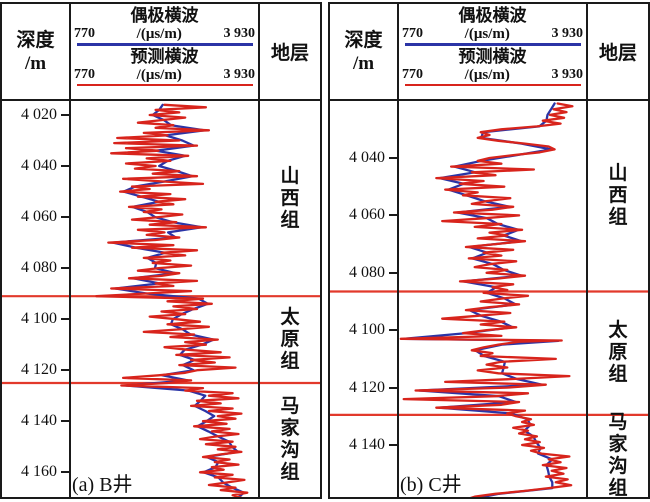 The height and width of the screenshot is (502, 650). What do you see at coordinates (39, 114) in the screenshot?
I see `depth-tick-label: 4 020` at bounding box center [39, 114].